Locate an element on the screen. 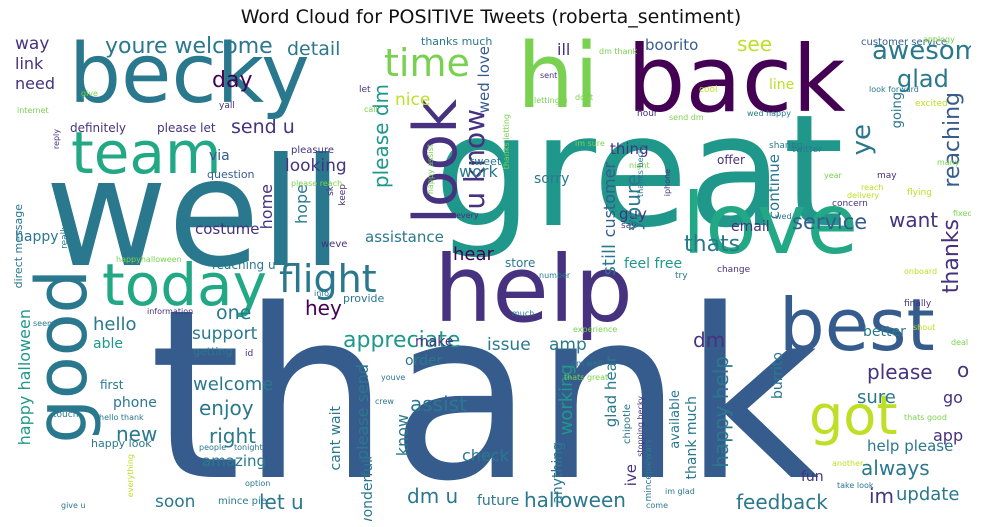 The height and width of the screenshot is (527, 982). word-store: store is located at coordinates (520, 263).